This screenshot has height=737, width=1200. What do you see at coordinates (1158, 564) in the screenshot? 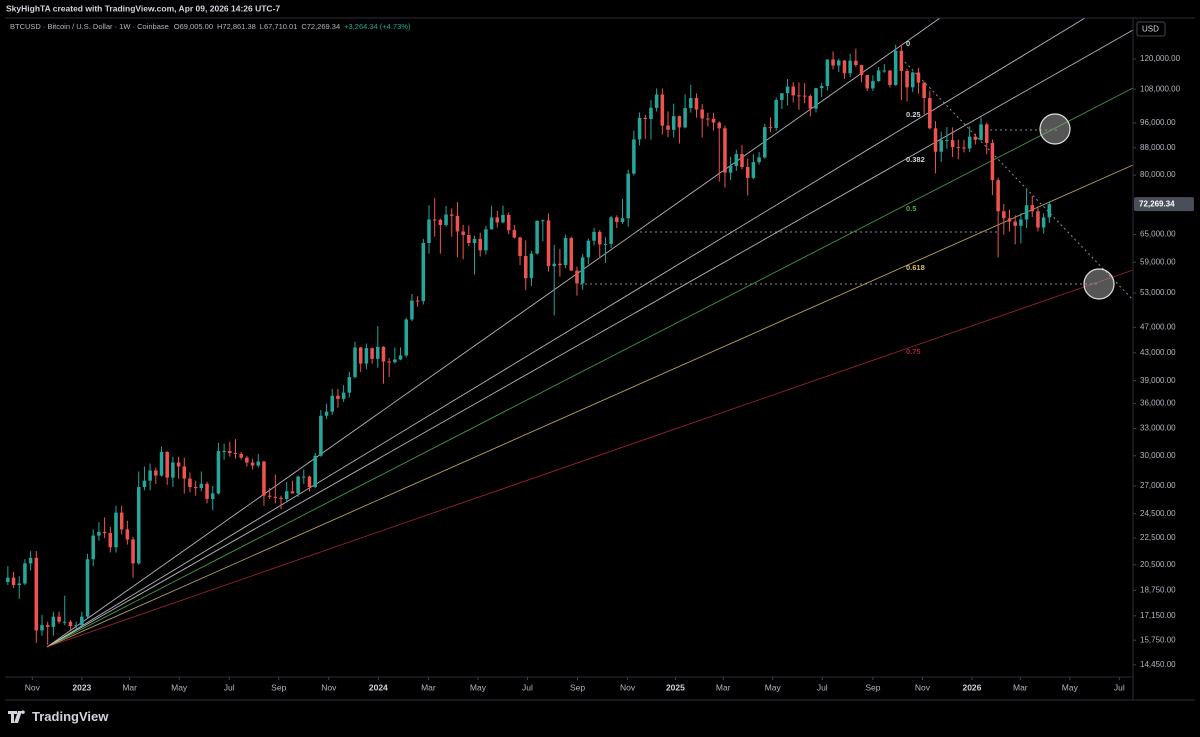
I see `y-tick-label: 20,500.00` at bounding box center [1158, 564].